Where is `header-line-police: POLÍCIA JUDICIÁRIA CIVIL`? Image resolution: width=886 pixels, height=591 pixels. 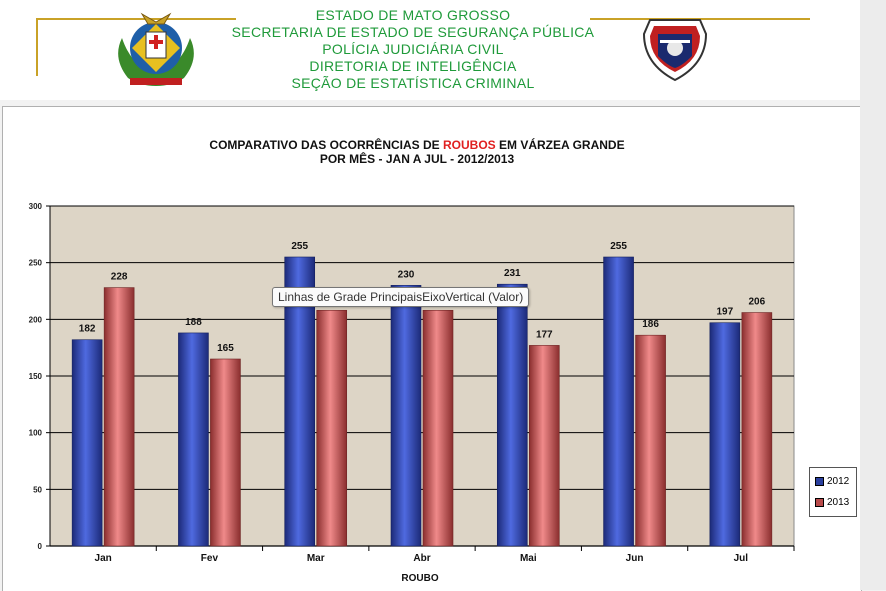
header-line-police: POLÍCIA JUDICIÁRIA CIVIL is located at coordinates (413, 49).